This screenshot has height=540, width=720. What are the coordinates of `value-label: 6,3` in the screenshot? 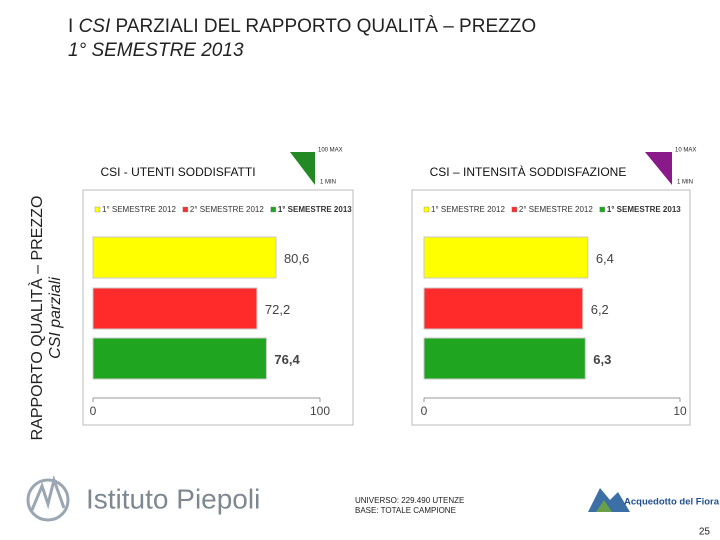 It's located at (602, 359).